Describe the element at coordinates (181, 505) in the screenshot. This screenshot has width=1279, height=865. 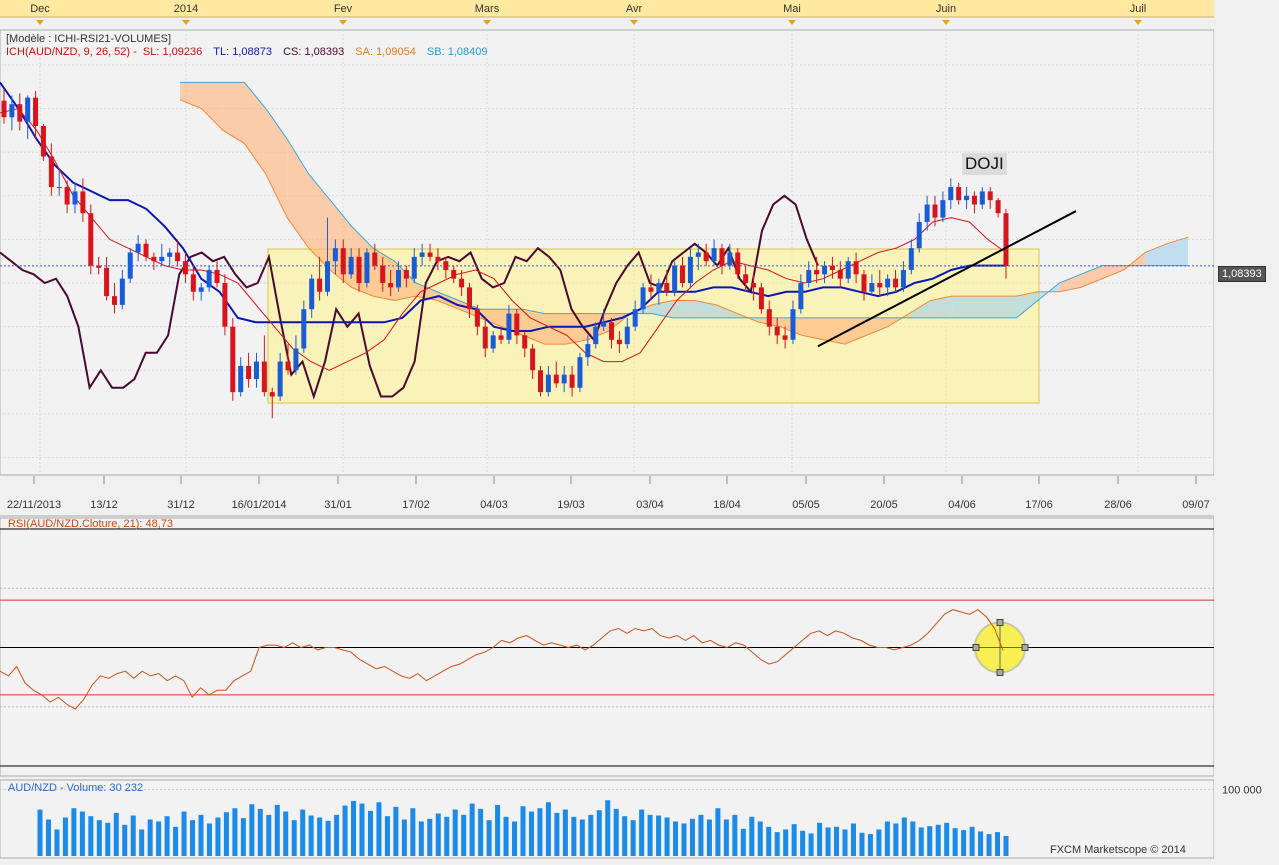
I see `date-label: 31/12` at that location.